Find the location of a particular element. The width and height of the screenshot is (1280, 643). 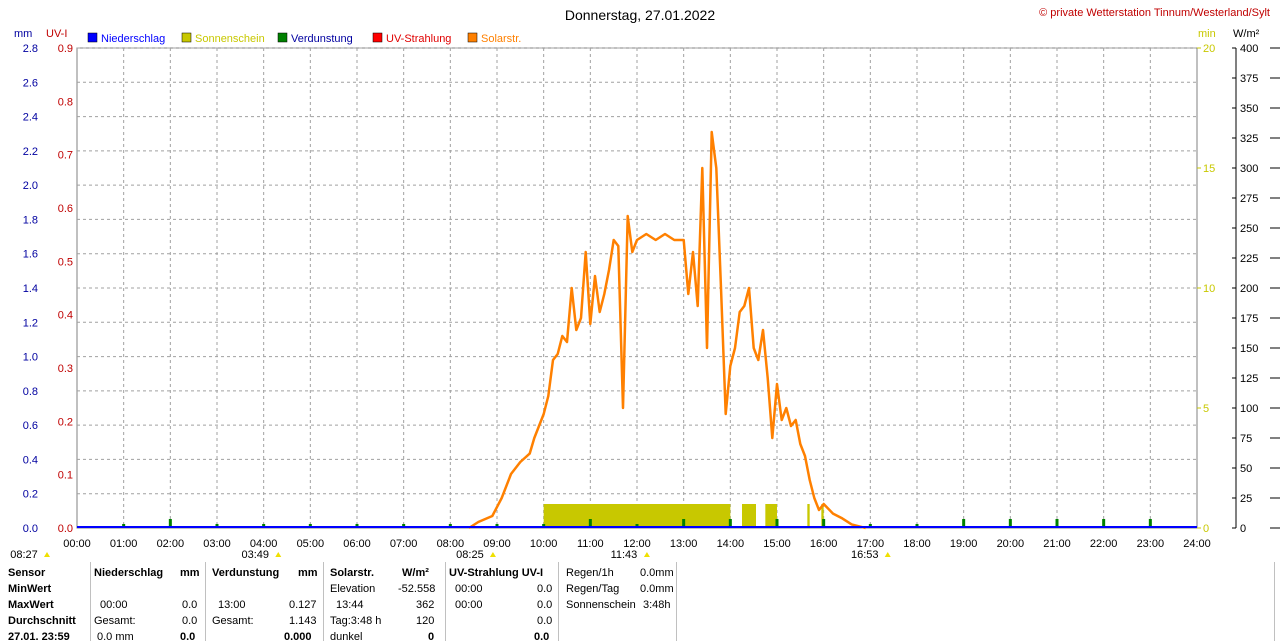

x-tick-label: 11:00 is located at coordinates (590, 544).